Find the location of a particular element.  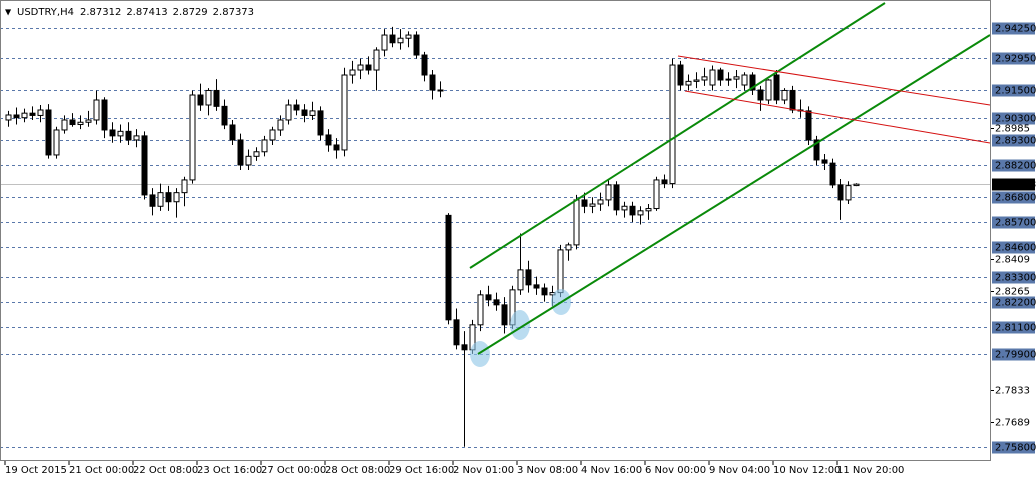

x-tick-label: 28 Oct 08:00 is located at coordinates (357, 470).